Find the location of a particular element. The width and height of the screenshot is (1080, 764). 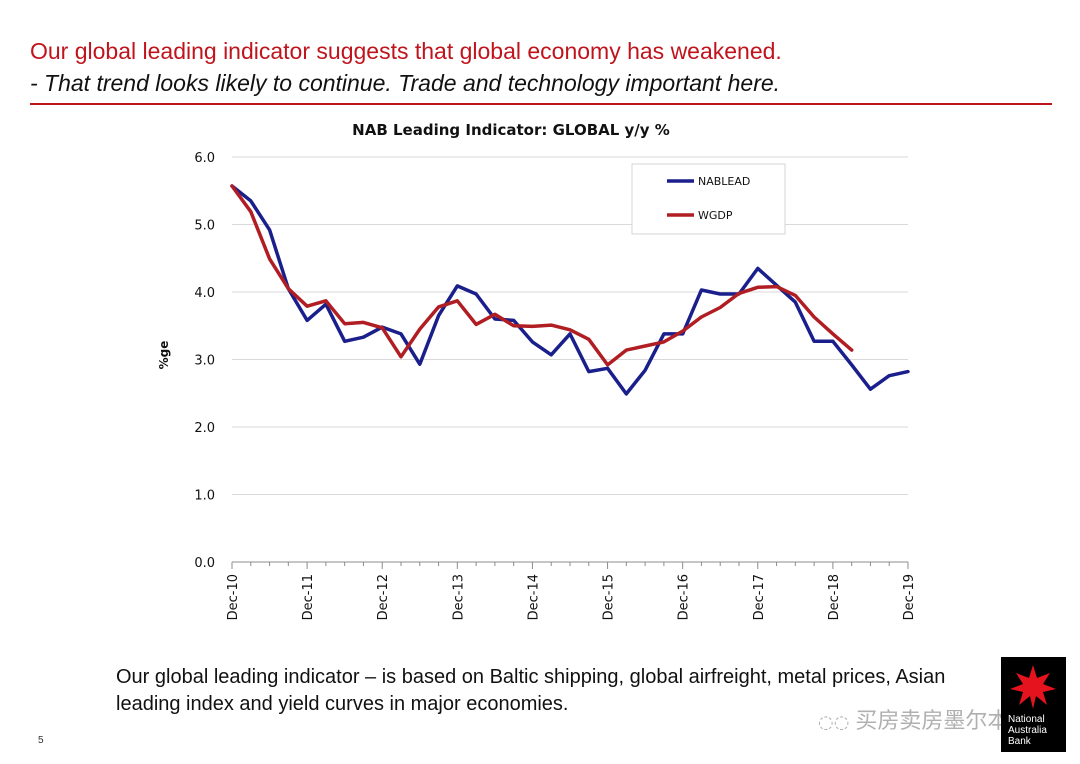

series-line-wgdp is located at coordinates (542, 275).